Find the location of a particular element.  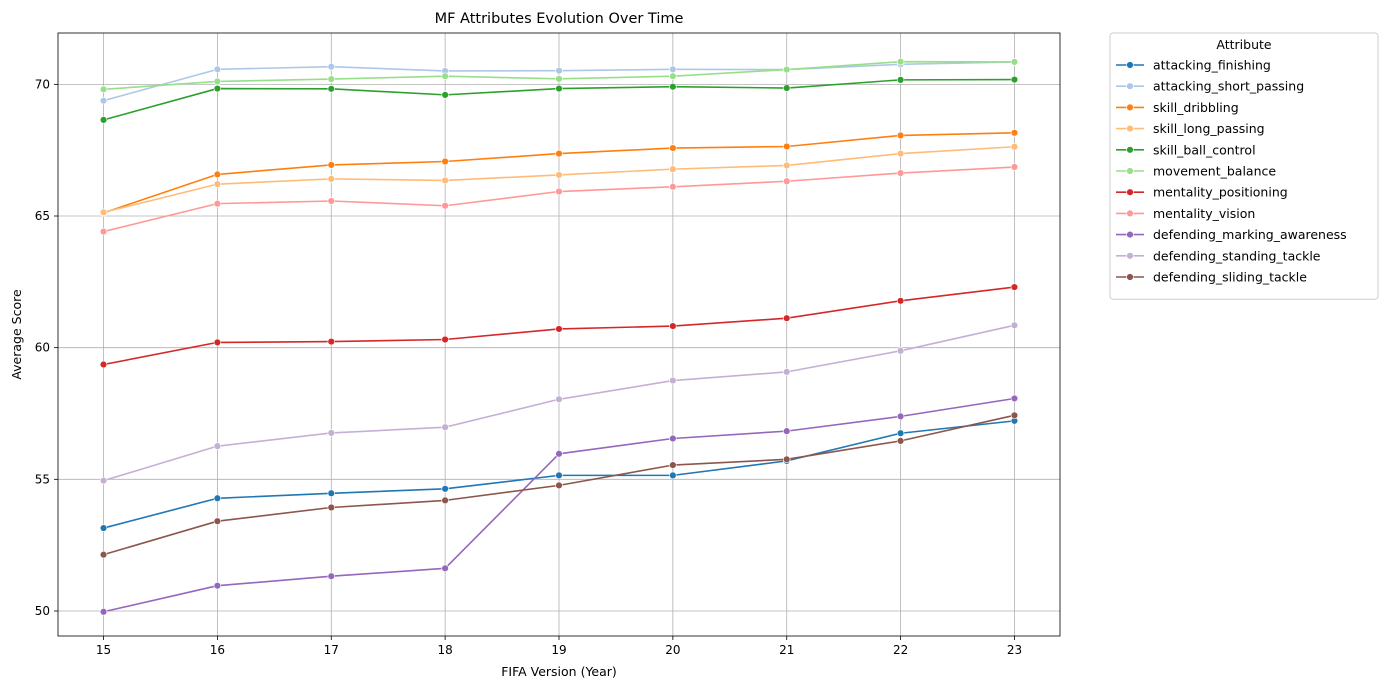

legend-item: defending_marking_awareness is located at coordinates (1231, 234).